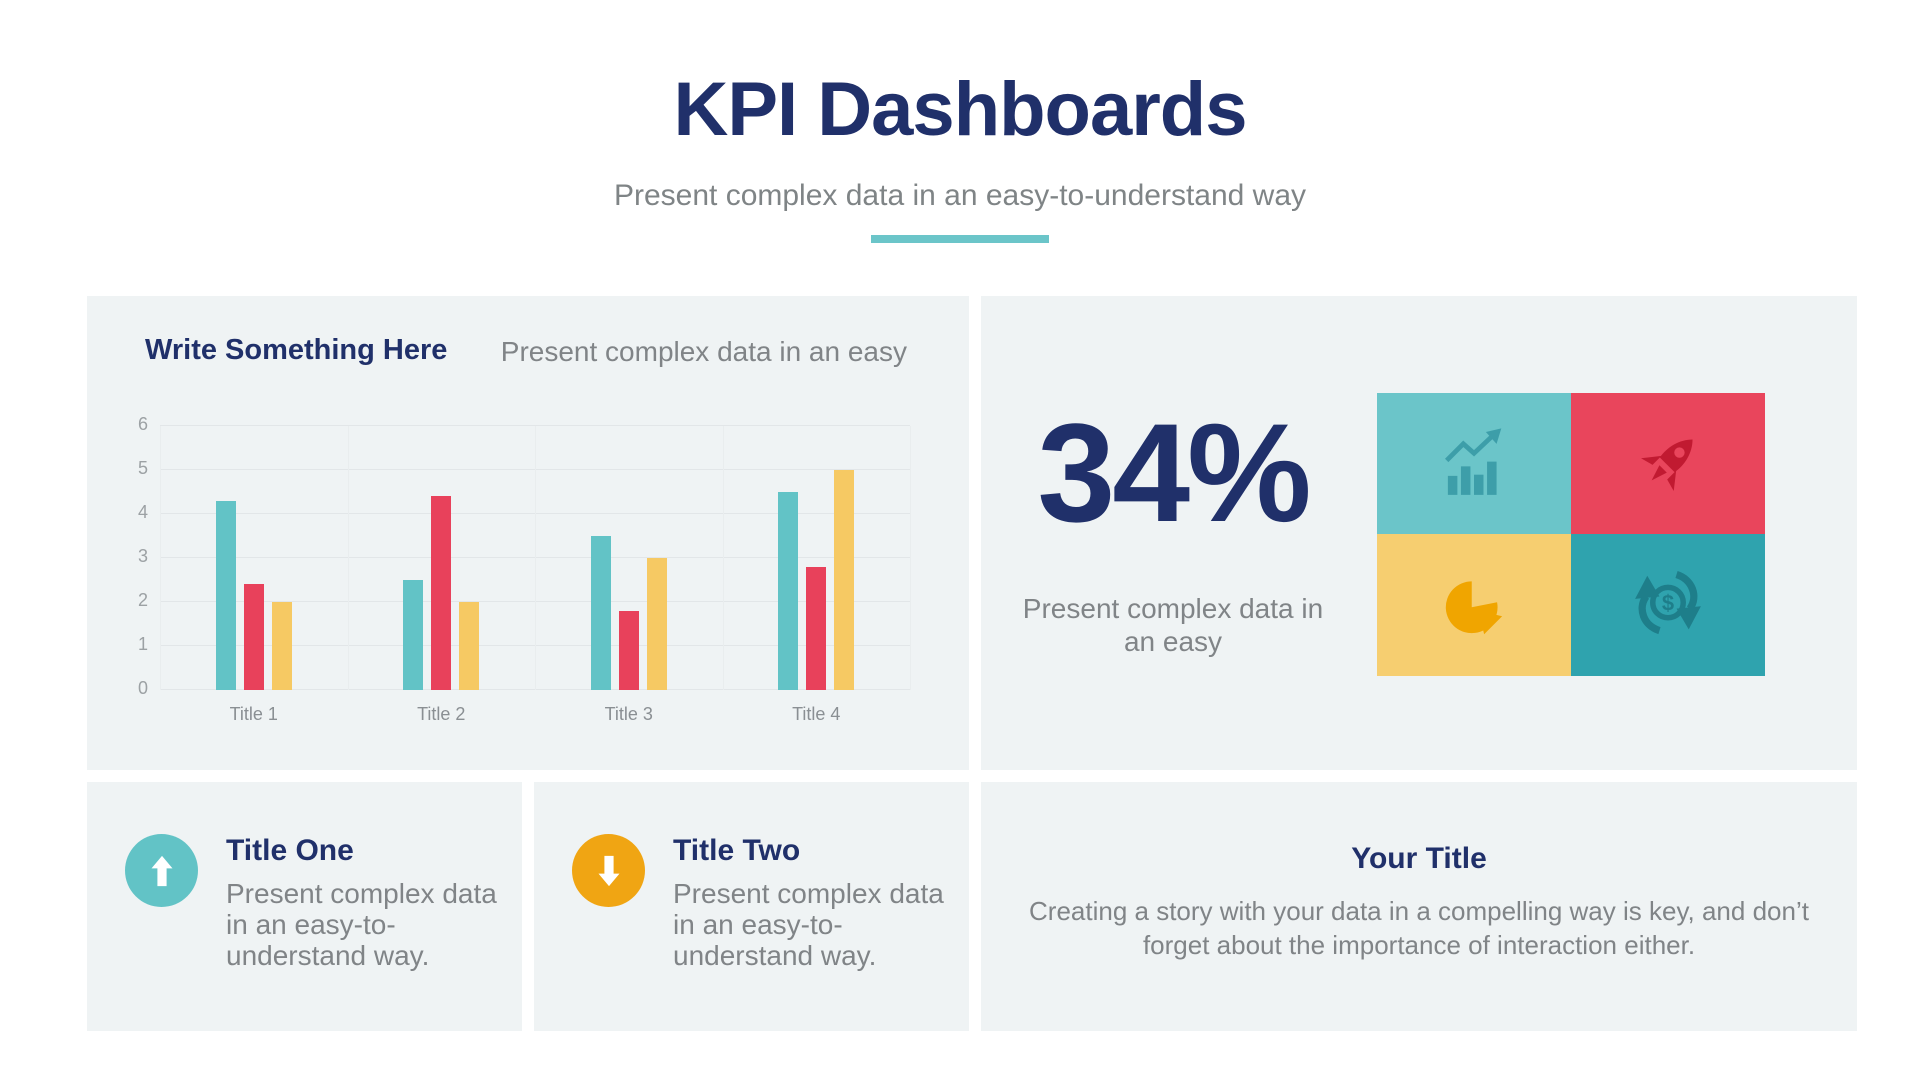 This screenshot has height=1080, width=1920. What do you see at coordinates (142, 688) in the screenshot?
I see `y-tick-label: 0` at bounding box center [142, 688].